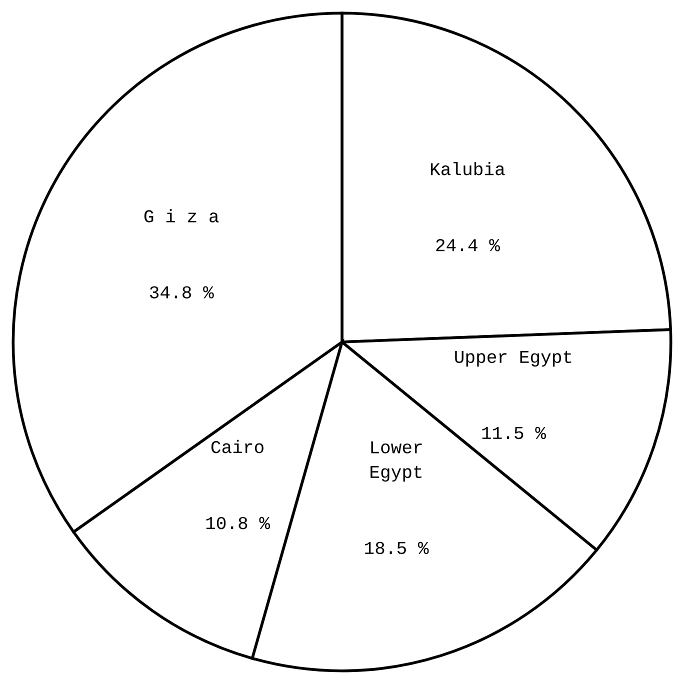  What do you see at coordinates (181, 215) in the screenshot?
I see `slice-label: G i z a` at bounding box center [181, 215].